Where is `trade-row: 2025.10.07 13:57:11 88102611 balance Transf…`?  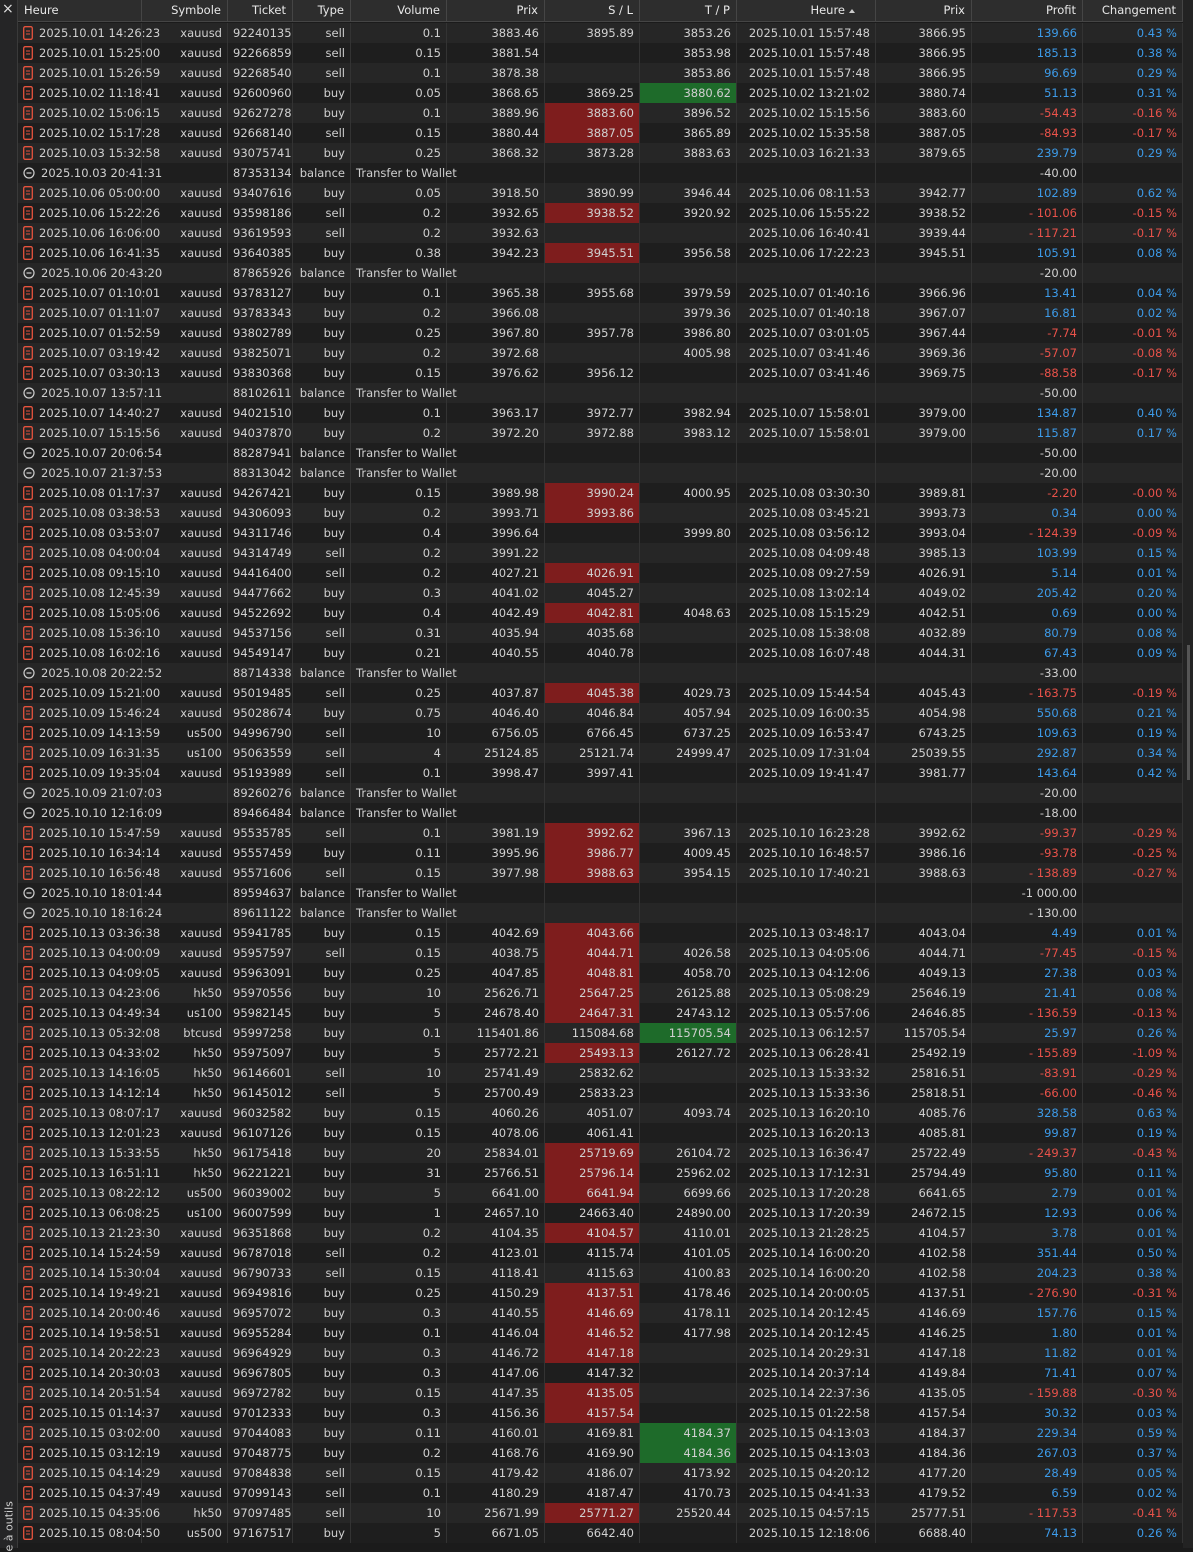
trade-row: 2025.10.07 13:57:11 88102611 balance Transf… is located at coordinates (600, 393).